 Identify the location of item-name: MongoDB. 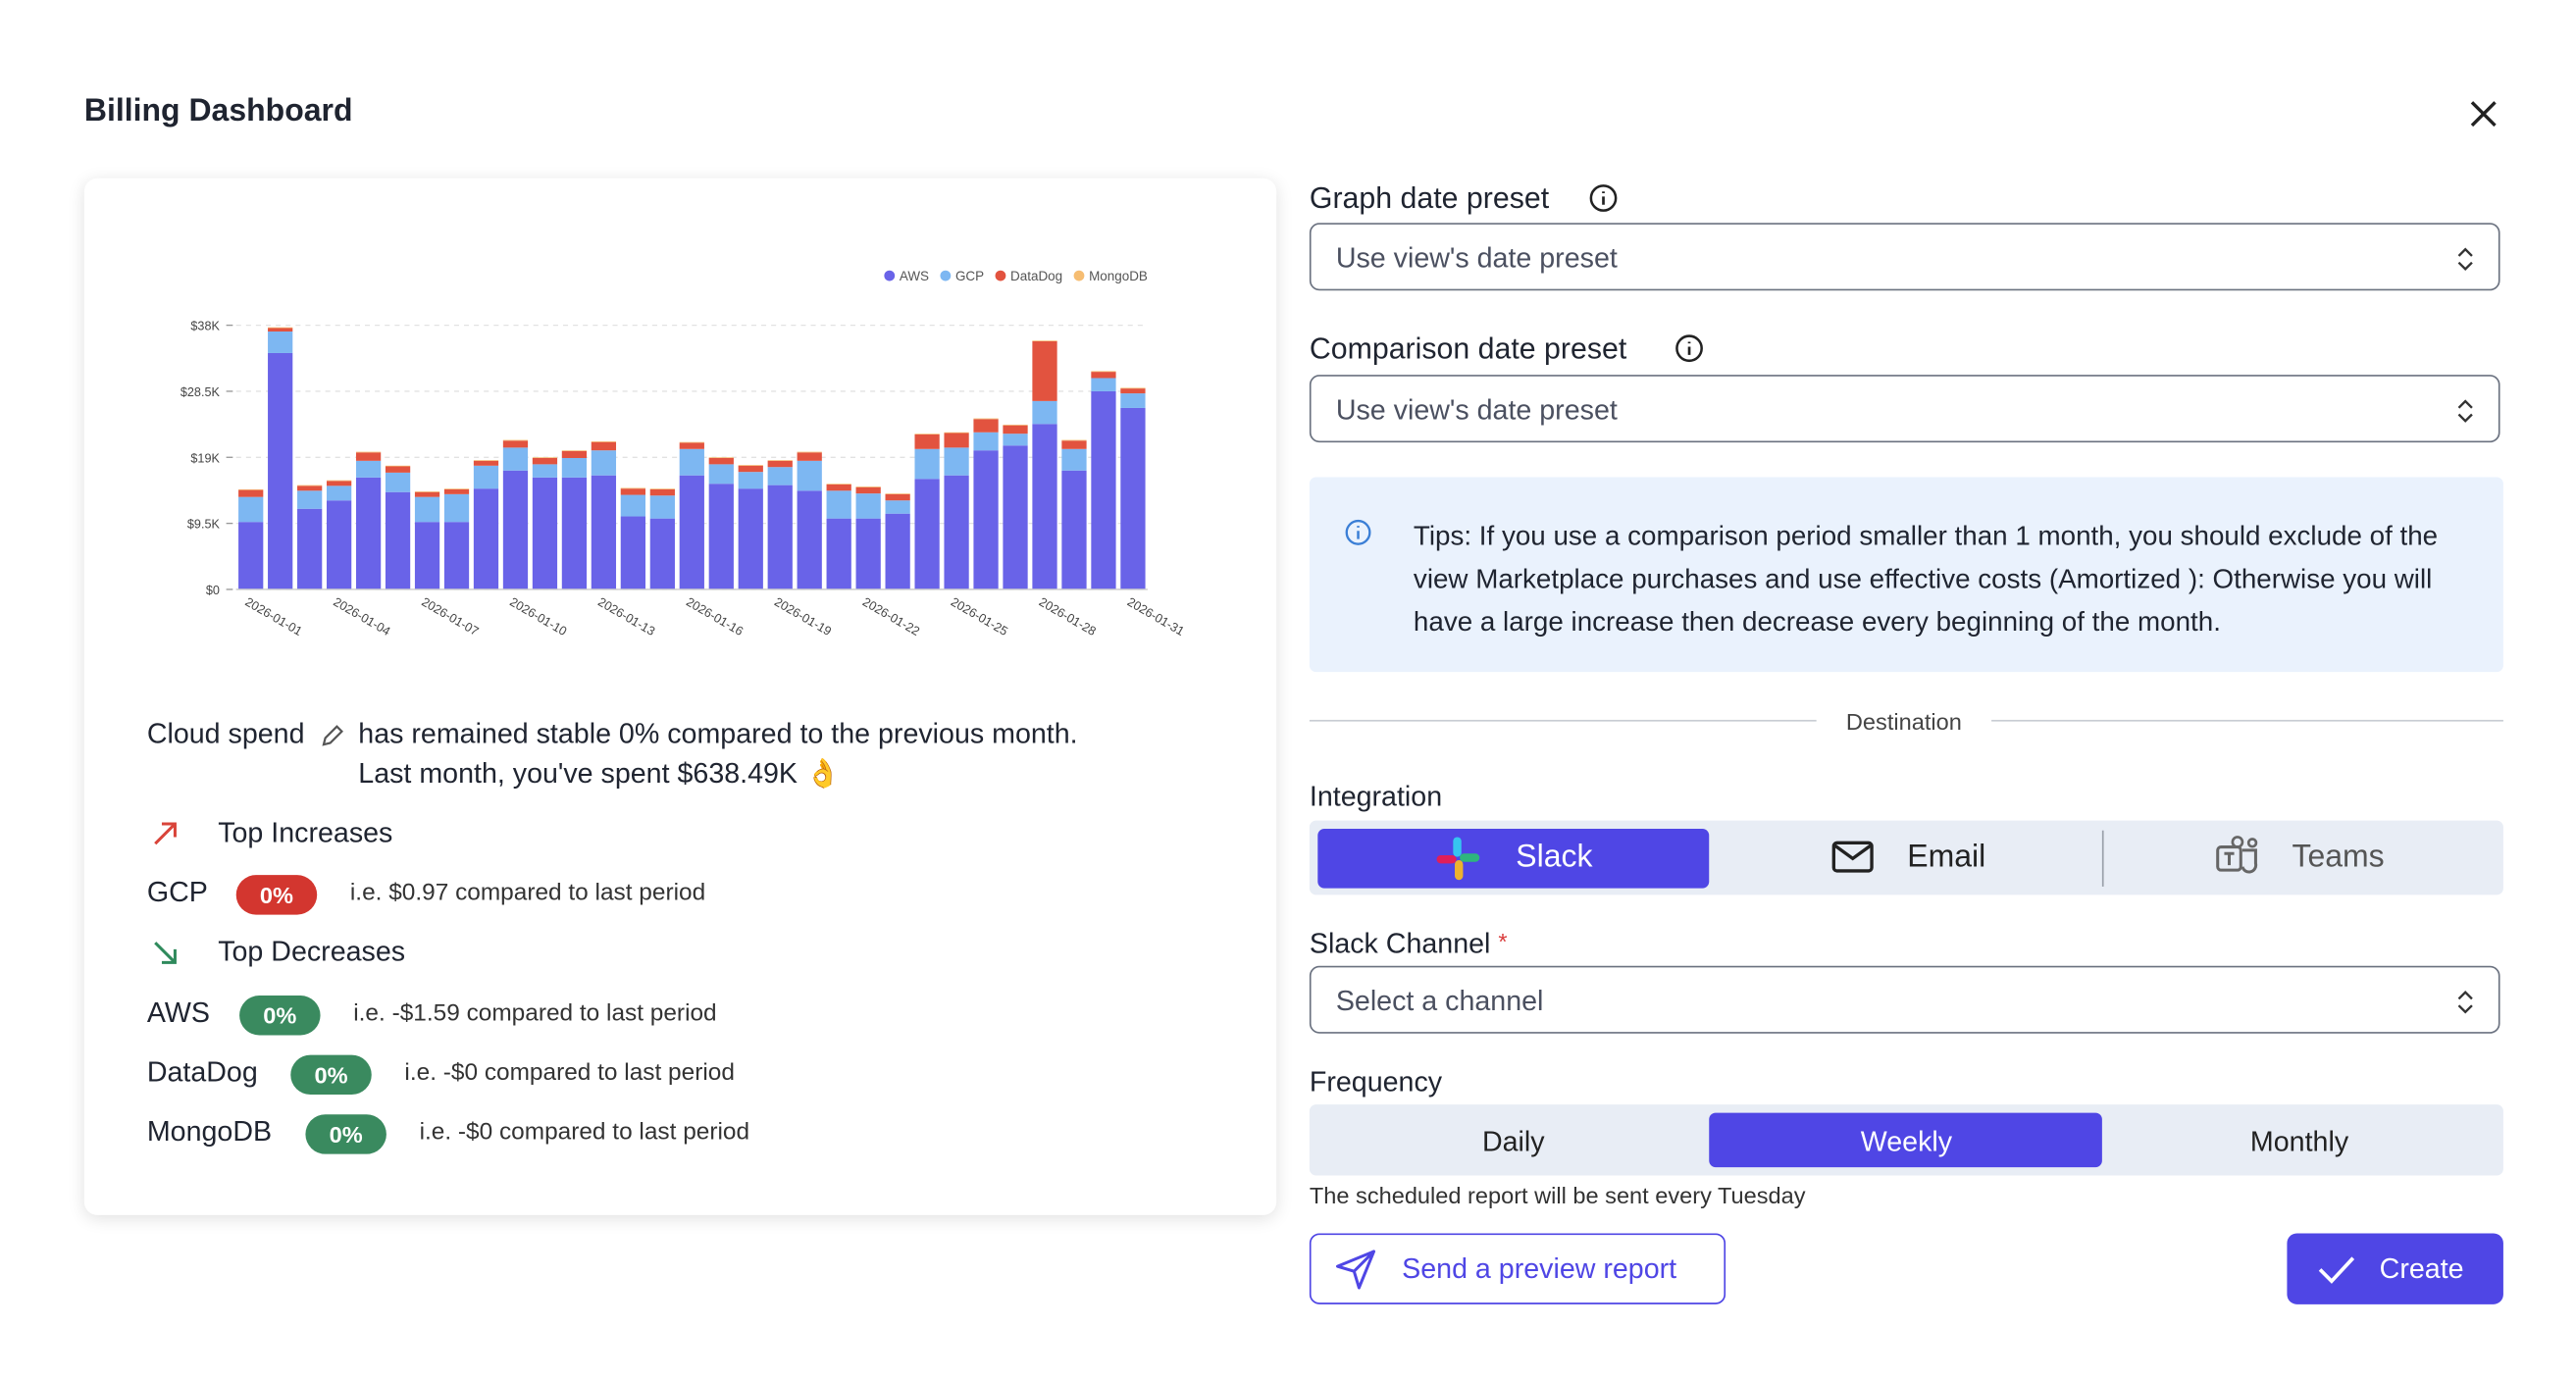
(209, 1132).